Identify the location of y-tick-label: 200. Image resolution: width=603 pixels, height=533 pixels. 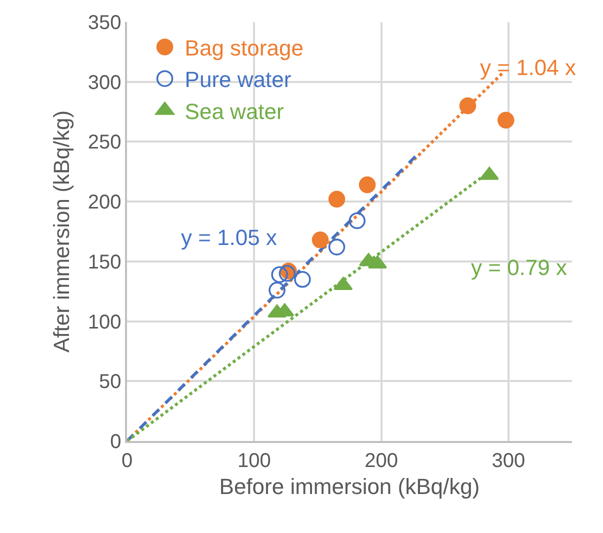
(105, 203).